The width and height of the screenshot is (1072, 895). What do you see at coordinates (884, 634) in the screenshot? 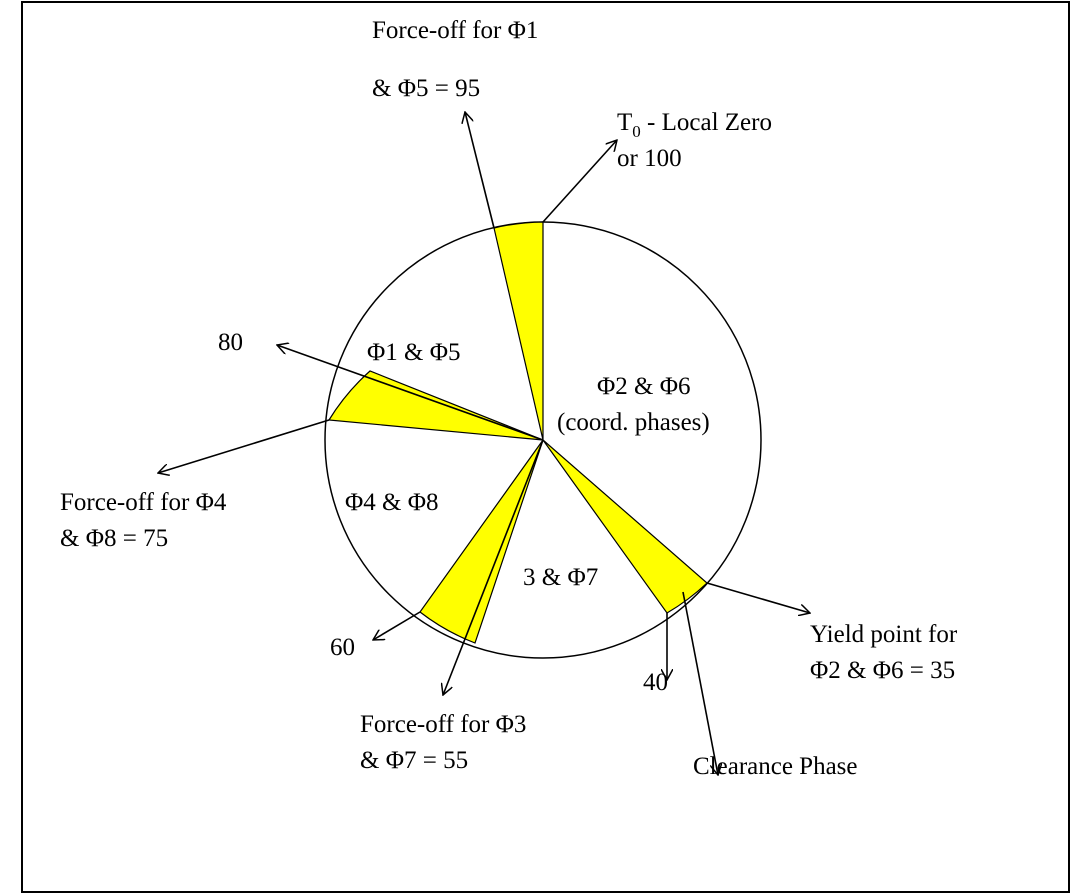
I see `label: Yield point for` at bounding box center [884, 634].